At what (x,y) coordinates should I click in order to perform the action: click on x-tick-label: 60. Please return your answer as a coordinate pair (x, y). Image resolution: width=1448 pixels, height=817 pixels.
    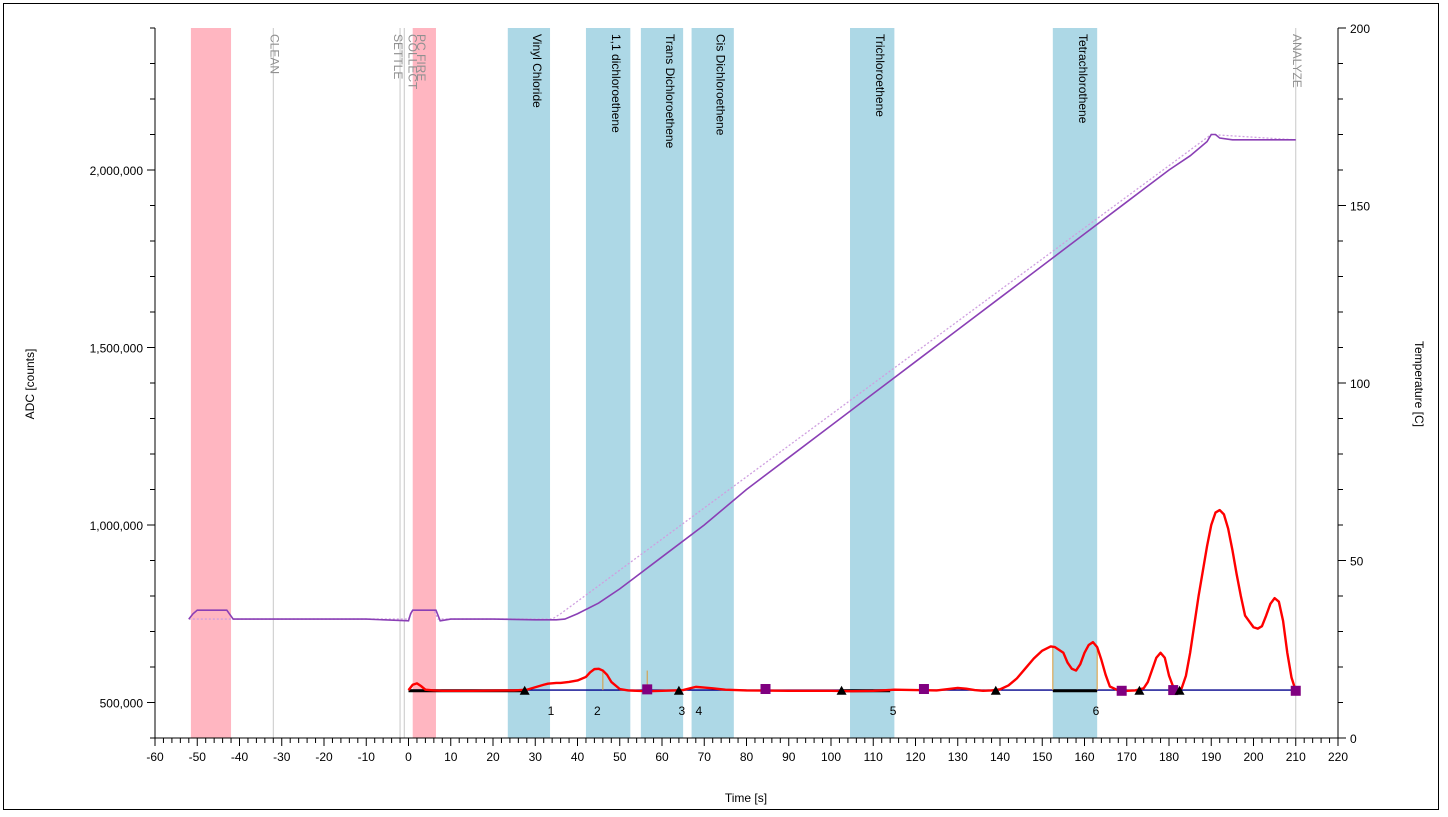
    Looking at the image, I should click on (662, 757).